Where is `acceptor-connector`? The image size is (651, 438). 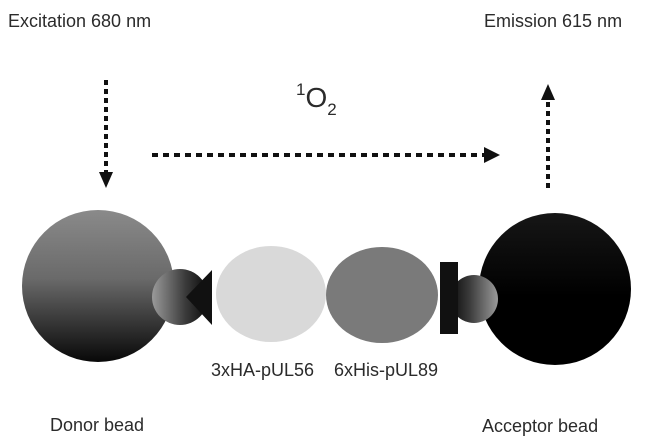
acceptor-connector is located at coordinates (474, 299).